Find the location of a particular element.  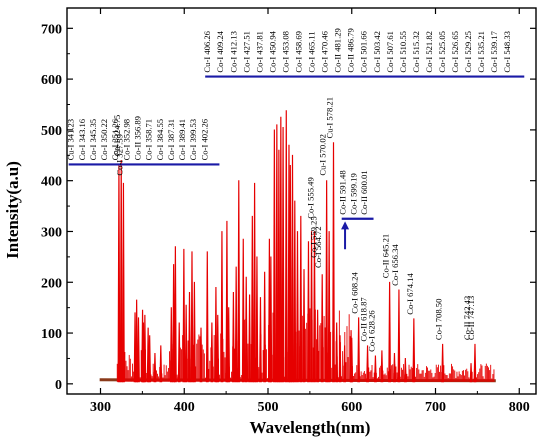

group-top-label: Co-II 481.29 is located at coordinates (338, 50).